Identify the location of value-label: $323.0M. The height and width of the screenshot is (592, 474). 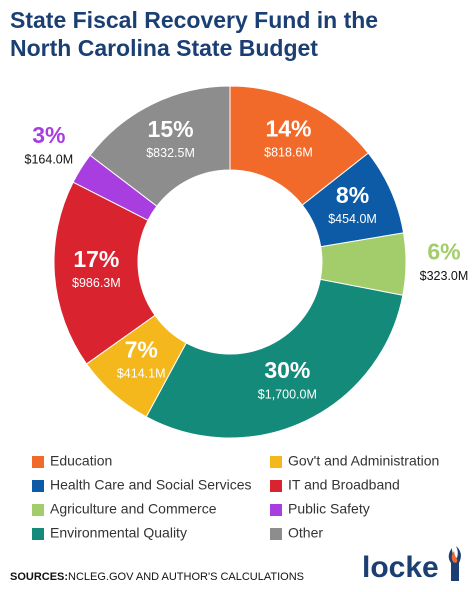
(444, 276).